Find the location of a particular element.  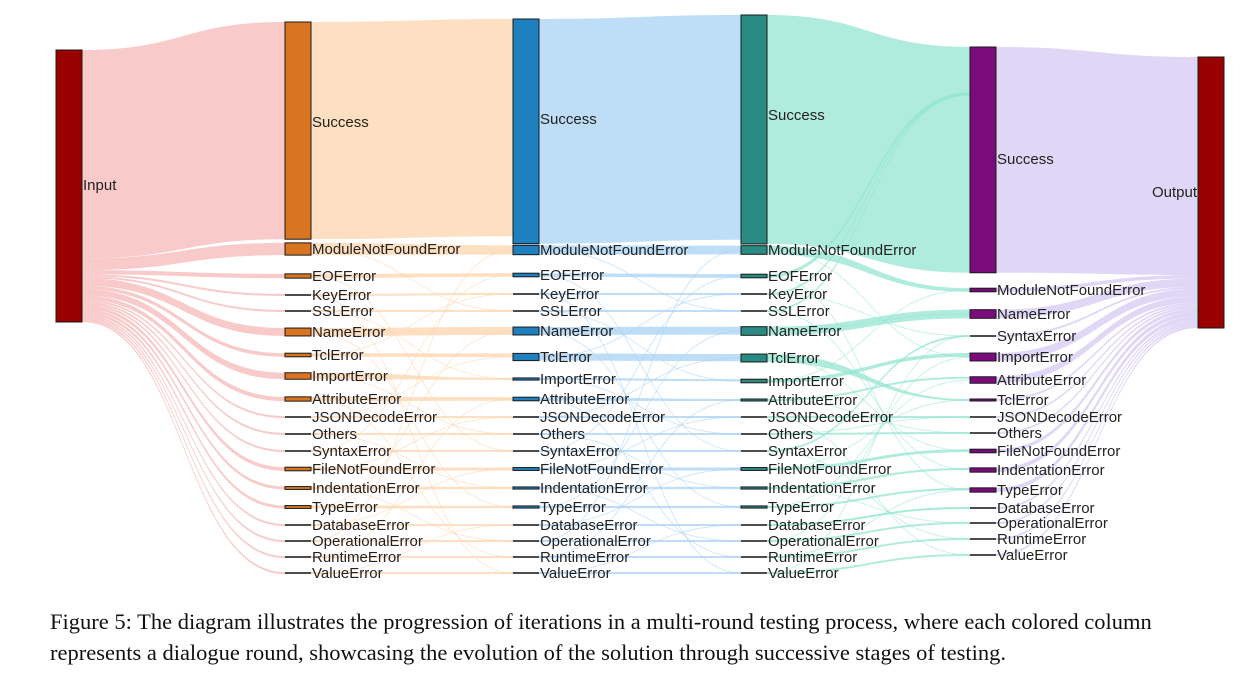

crossing-link-round2-keyerror is located at coordinates (640, 433).